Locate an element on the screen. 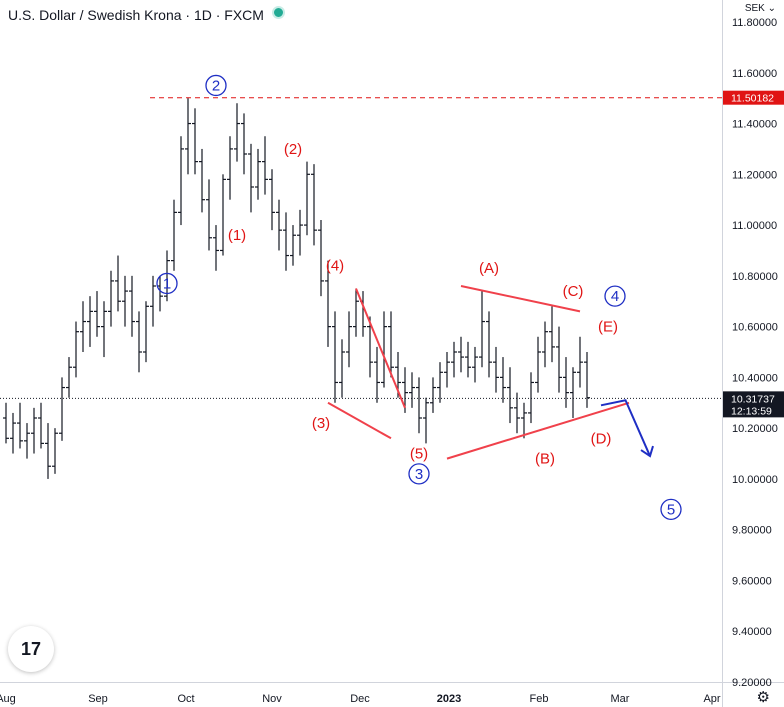 The width and height of the screenshot is (784, 707). wave-label: (D) is located at coordinates (601, 438).